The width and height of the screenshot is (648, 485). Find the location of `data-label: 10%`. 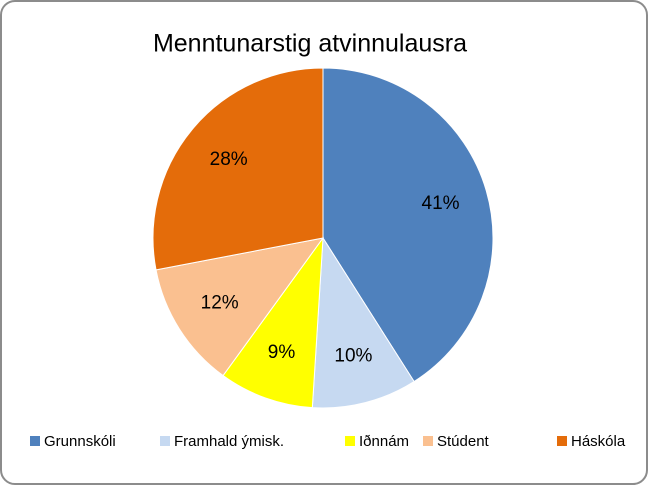

data-label: 10% is located at coordinates (353, 356).